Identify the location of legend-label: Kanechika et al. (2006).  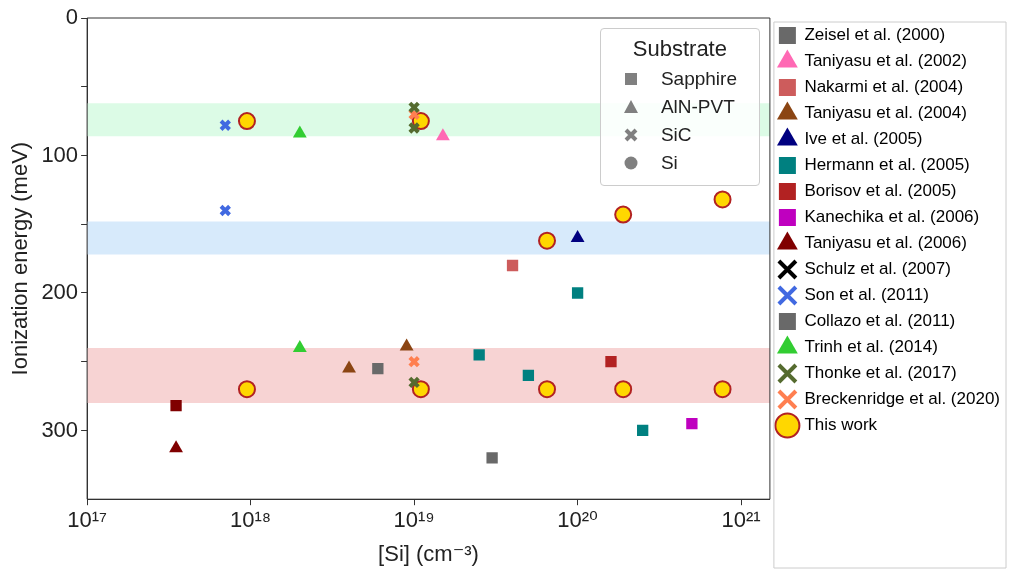
(892, 217).